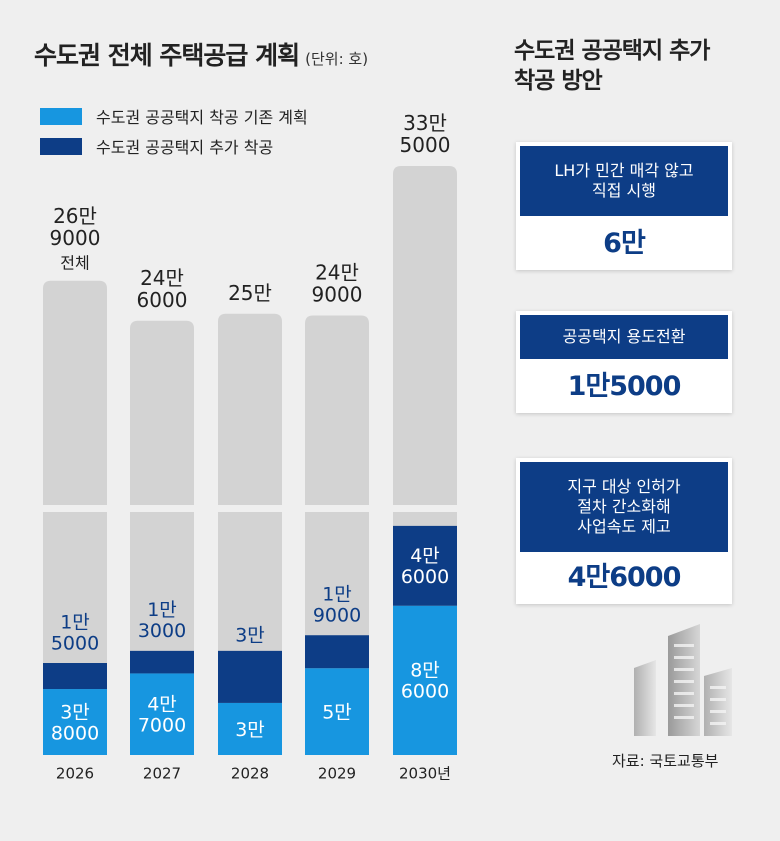 This screenshot has height=841, width=780. Describe the element at coordinates (624, 362) in the screenshot. I see `card-land-use-change: 공공택지 용도전환 1만5000` at that location.